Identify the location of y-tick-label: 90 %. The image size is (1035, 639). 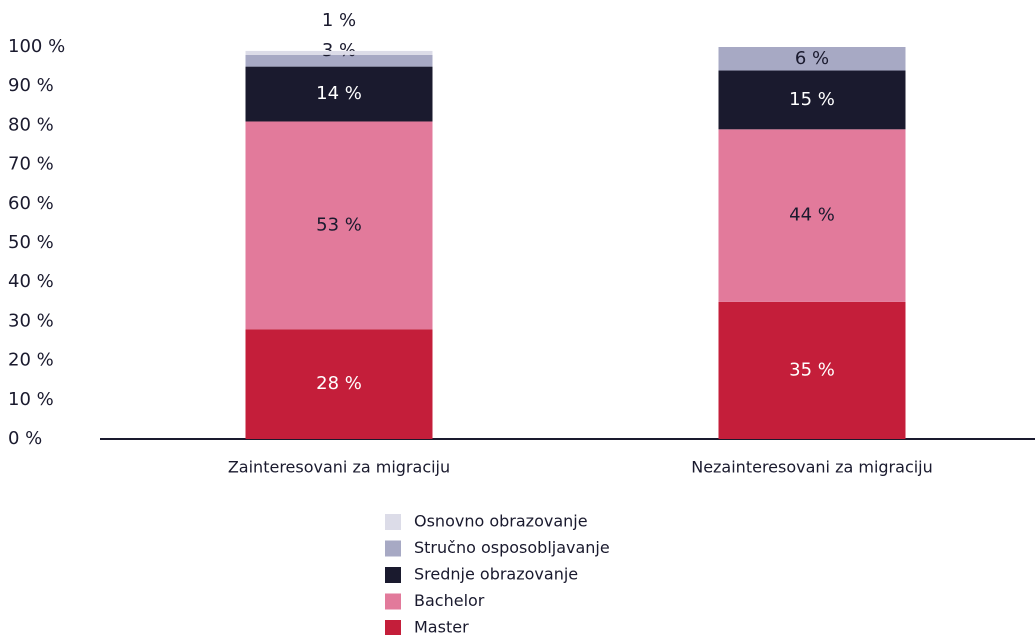
(31, 85).